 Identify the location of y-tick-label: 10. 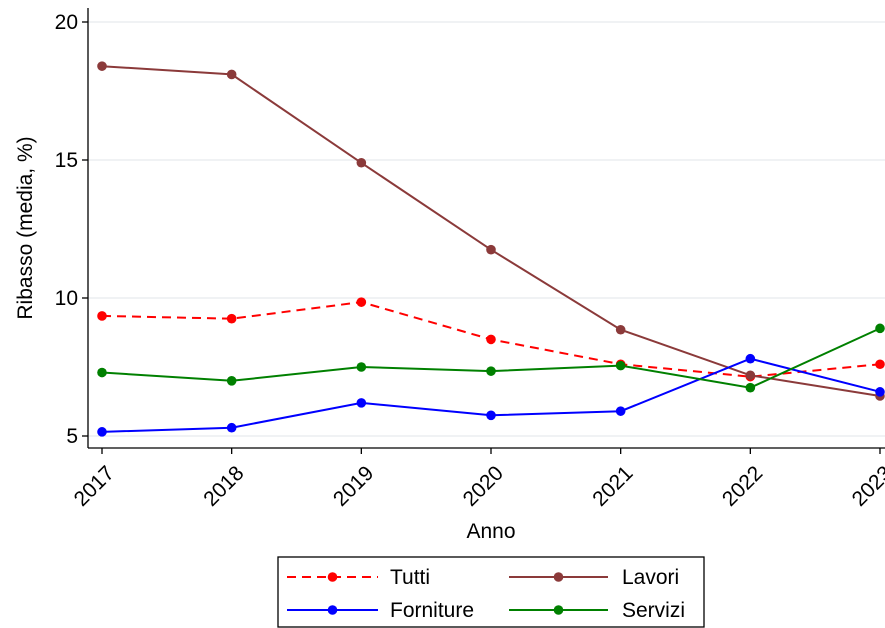
(66, 298).